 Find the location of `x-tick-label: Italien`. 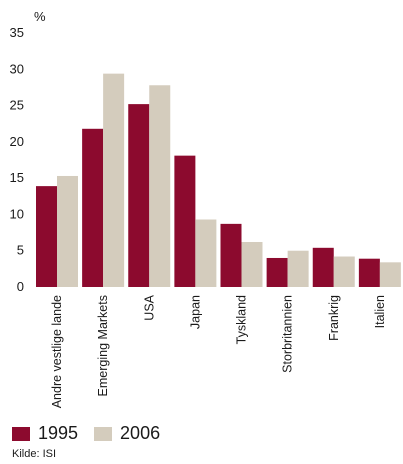

x-tick-label: Italien is located at coordinates (380, 311).